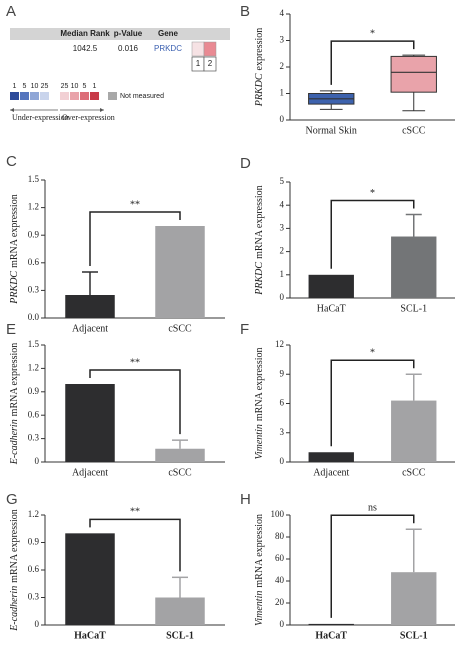 The width and height of the screenshot is (474, 666). What do you see at coordinates (40, 117) in the screenshot?
I see `legend-text: Under-expression` at bounding box center [40, 117].